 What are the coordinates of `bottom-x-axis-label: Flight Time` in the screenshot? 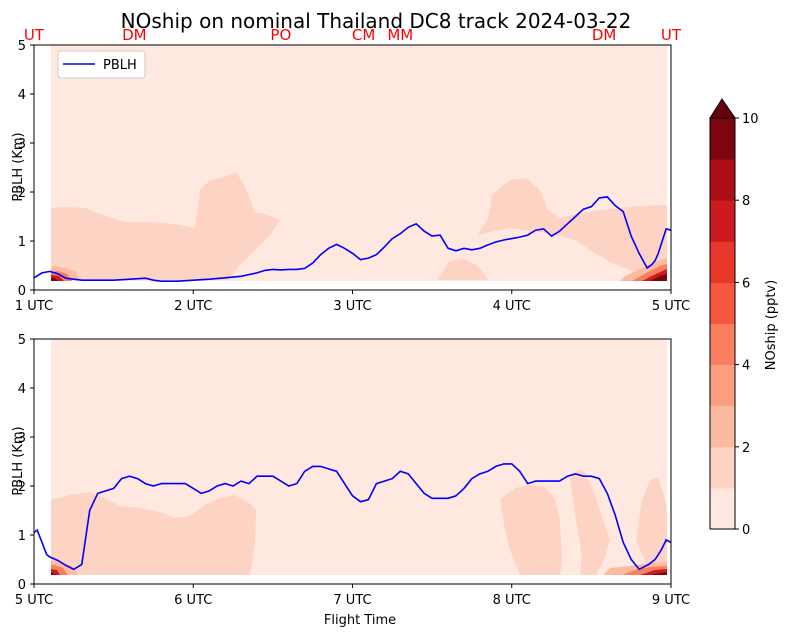 It's located at (360, 620).